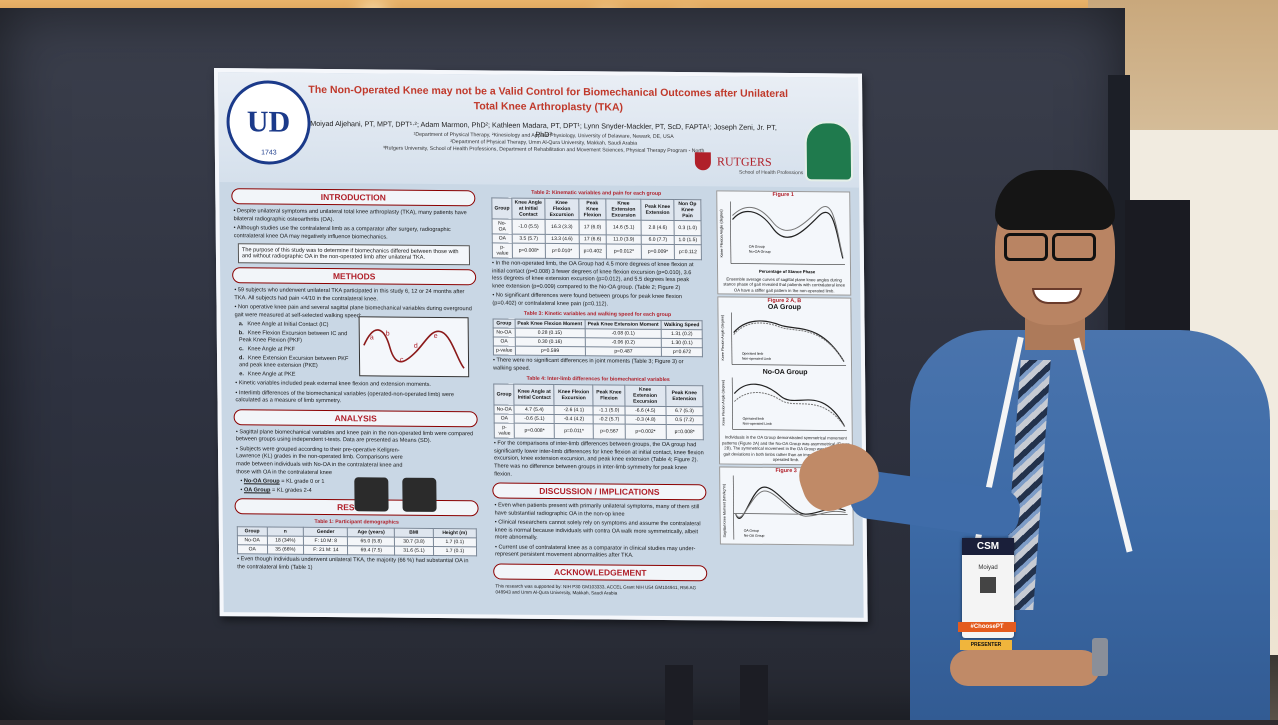 The height and width of the screenshot is (725, 1278). Describe the element at coordinates (682, 352) in the screenshot. I see `table-cell: p=0.672` at that location.